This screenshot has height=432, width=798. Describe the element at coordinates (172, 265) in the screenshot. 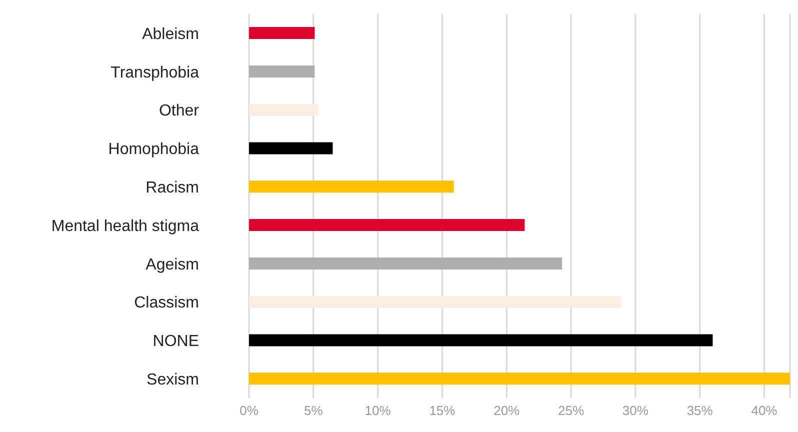

I see `y-tick-label: Ageism` at that location.